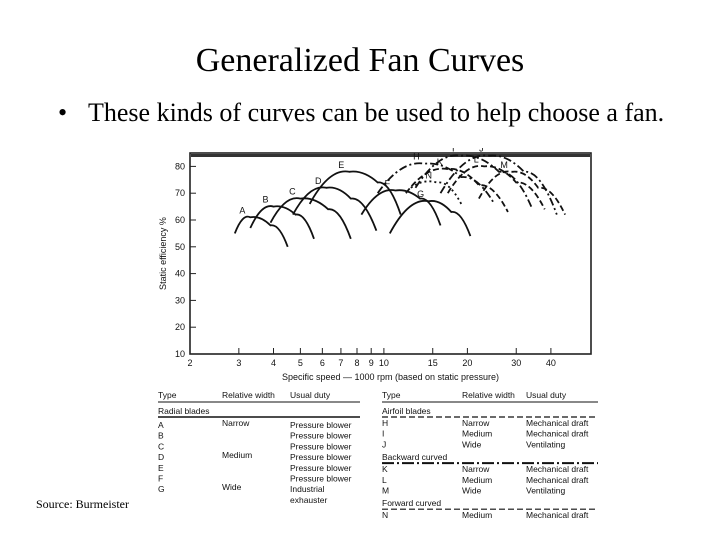 The height and width of the screenshot is (540, 720). Describe the element at coordinates (416, 157) in the screenshot. I see `curve-label-h: H` at that location.